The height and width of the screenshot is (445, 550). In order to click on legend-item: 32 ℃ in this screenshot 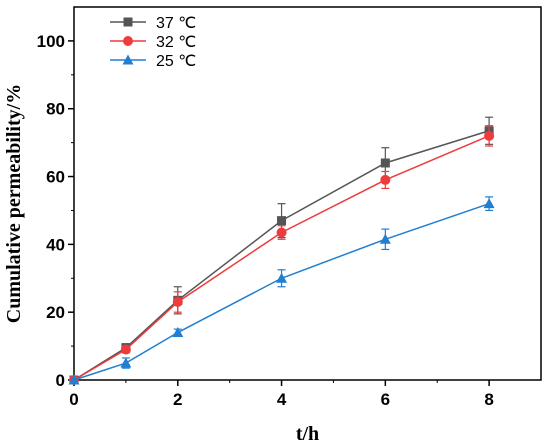, I will do `click(153, 42)`.